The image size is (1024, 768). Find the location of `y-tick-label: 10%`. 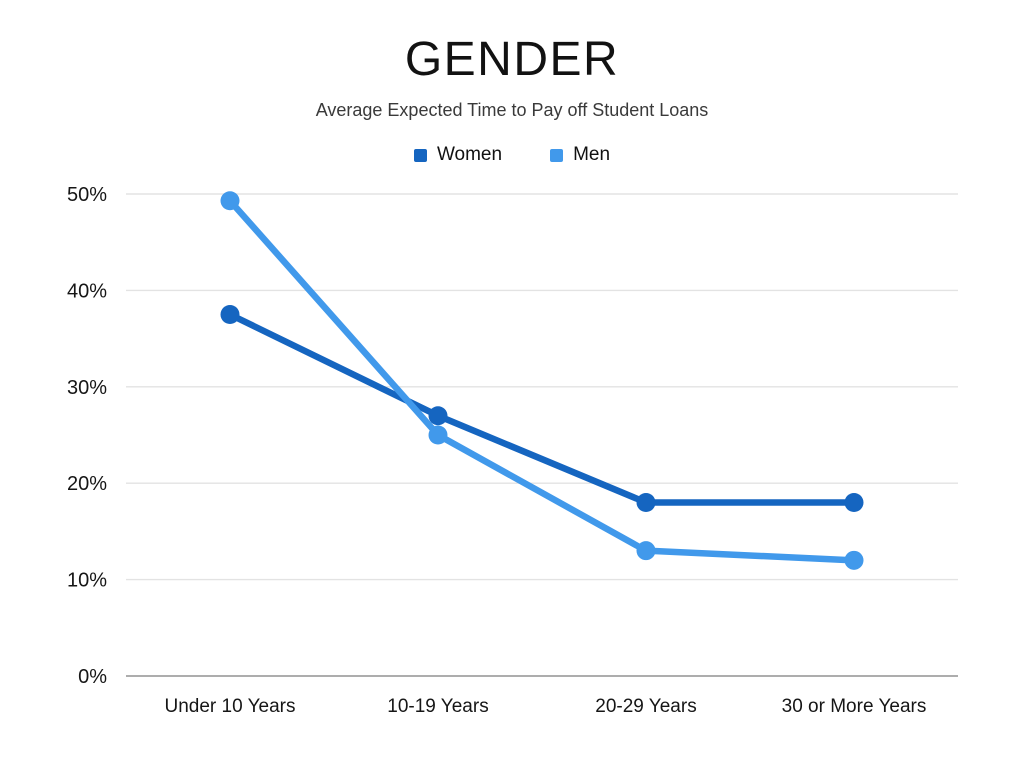

y-tick-label: 10% is located at coordinates (87, 581).